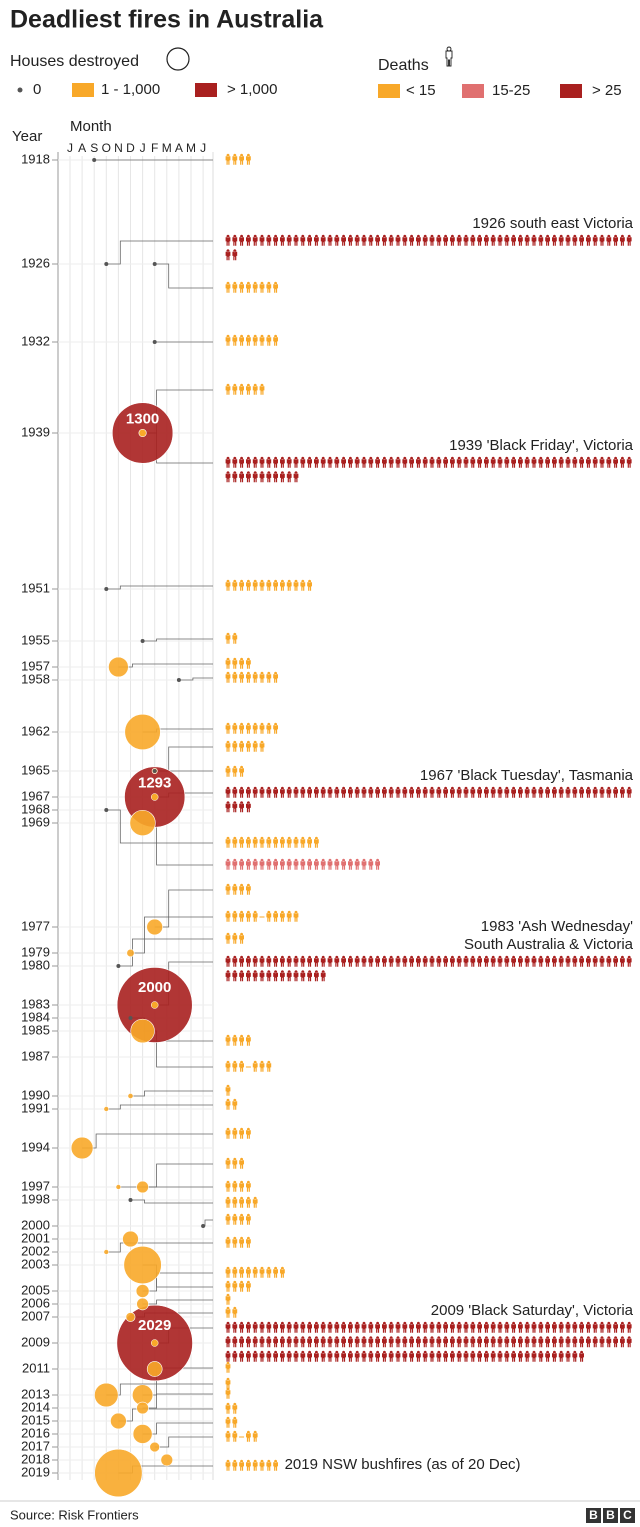  I want to click on leader-line, so click(183, 908).